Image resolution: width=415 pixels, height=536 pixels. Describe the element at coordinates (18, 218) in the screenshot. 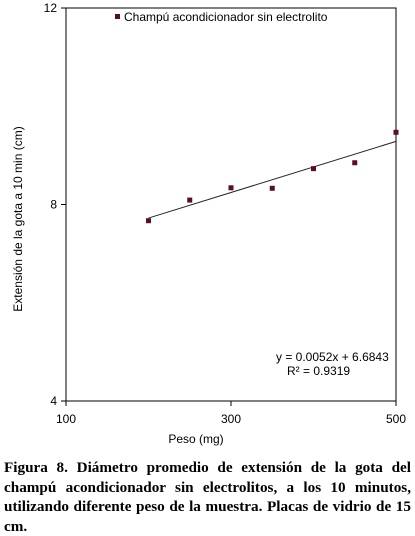

I see `y-axis-title: Extensión de la gota a 10 min (cm)` at that location.